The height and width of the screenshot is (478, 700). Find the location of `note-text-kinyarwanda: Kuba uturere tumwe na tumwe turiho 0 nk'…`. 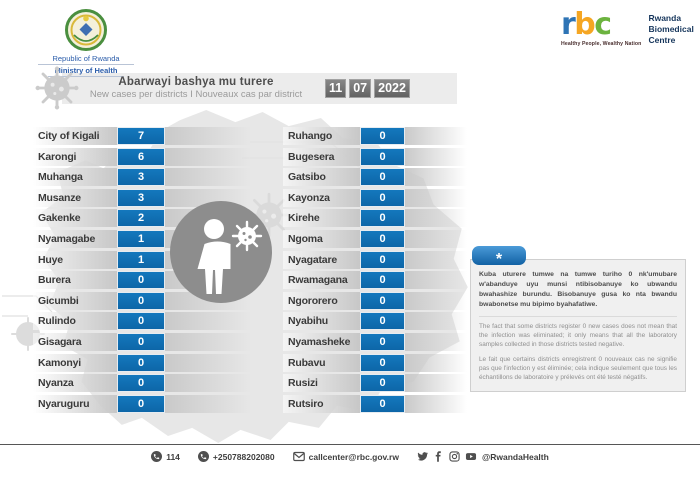

note-text-kinyarwanda: Kuba uturere tumwe na tumwe turiho 0 nk'… is located at coordinates (578, 289).